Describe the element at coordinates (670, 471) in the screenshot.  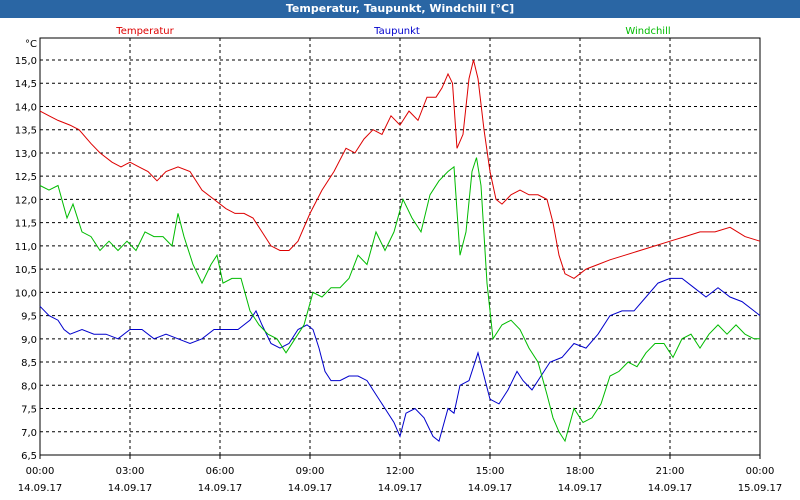
I see `x-tick-time: 21:00` at that location.